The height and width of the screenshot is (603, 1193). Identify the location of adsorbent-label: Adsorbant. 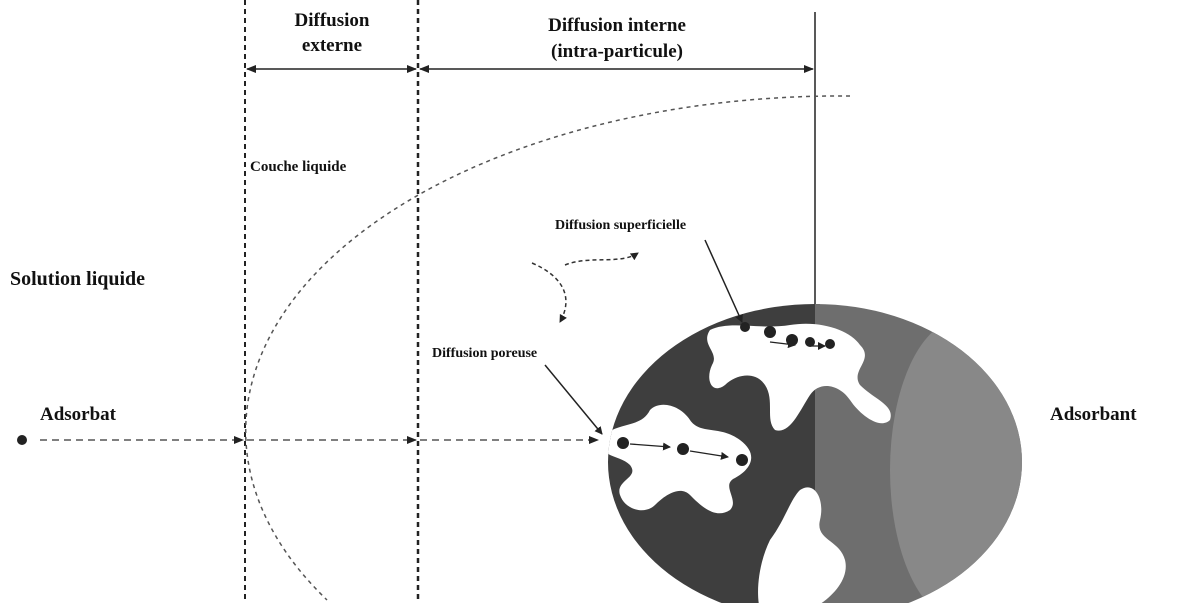
(1093, 414).